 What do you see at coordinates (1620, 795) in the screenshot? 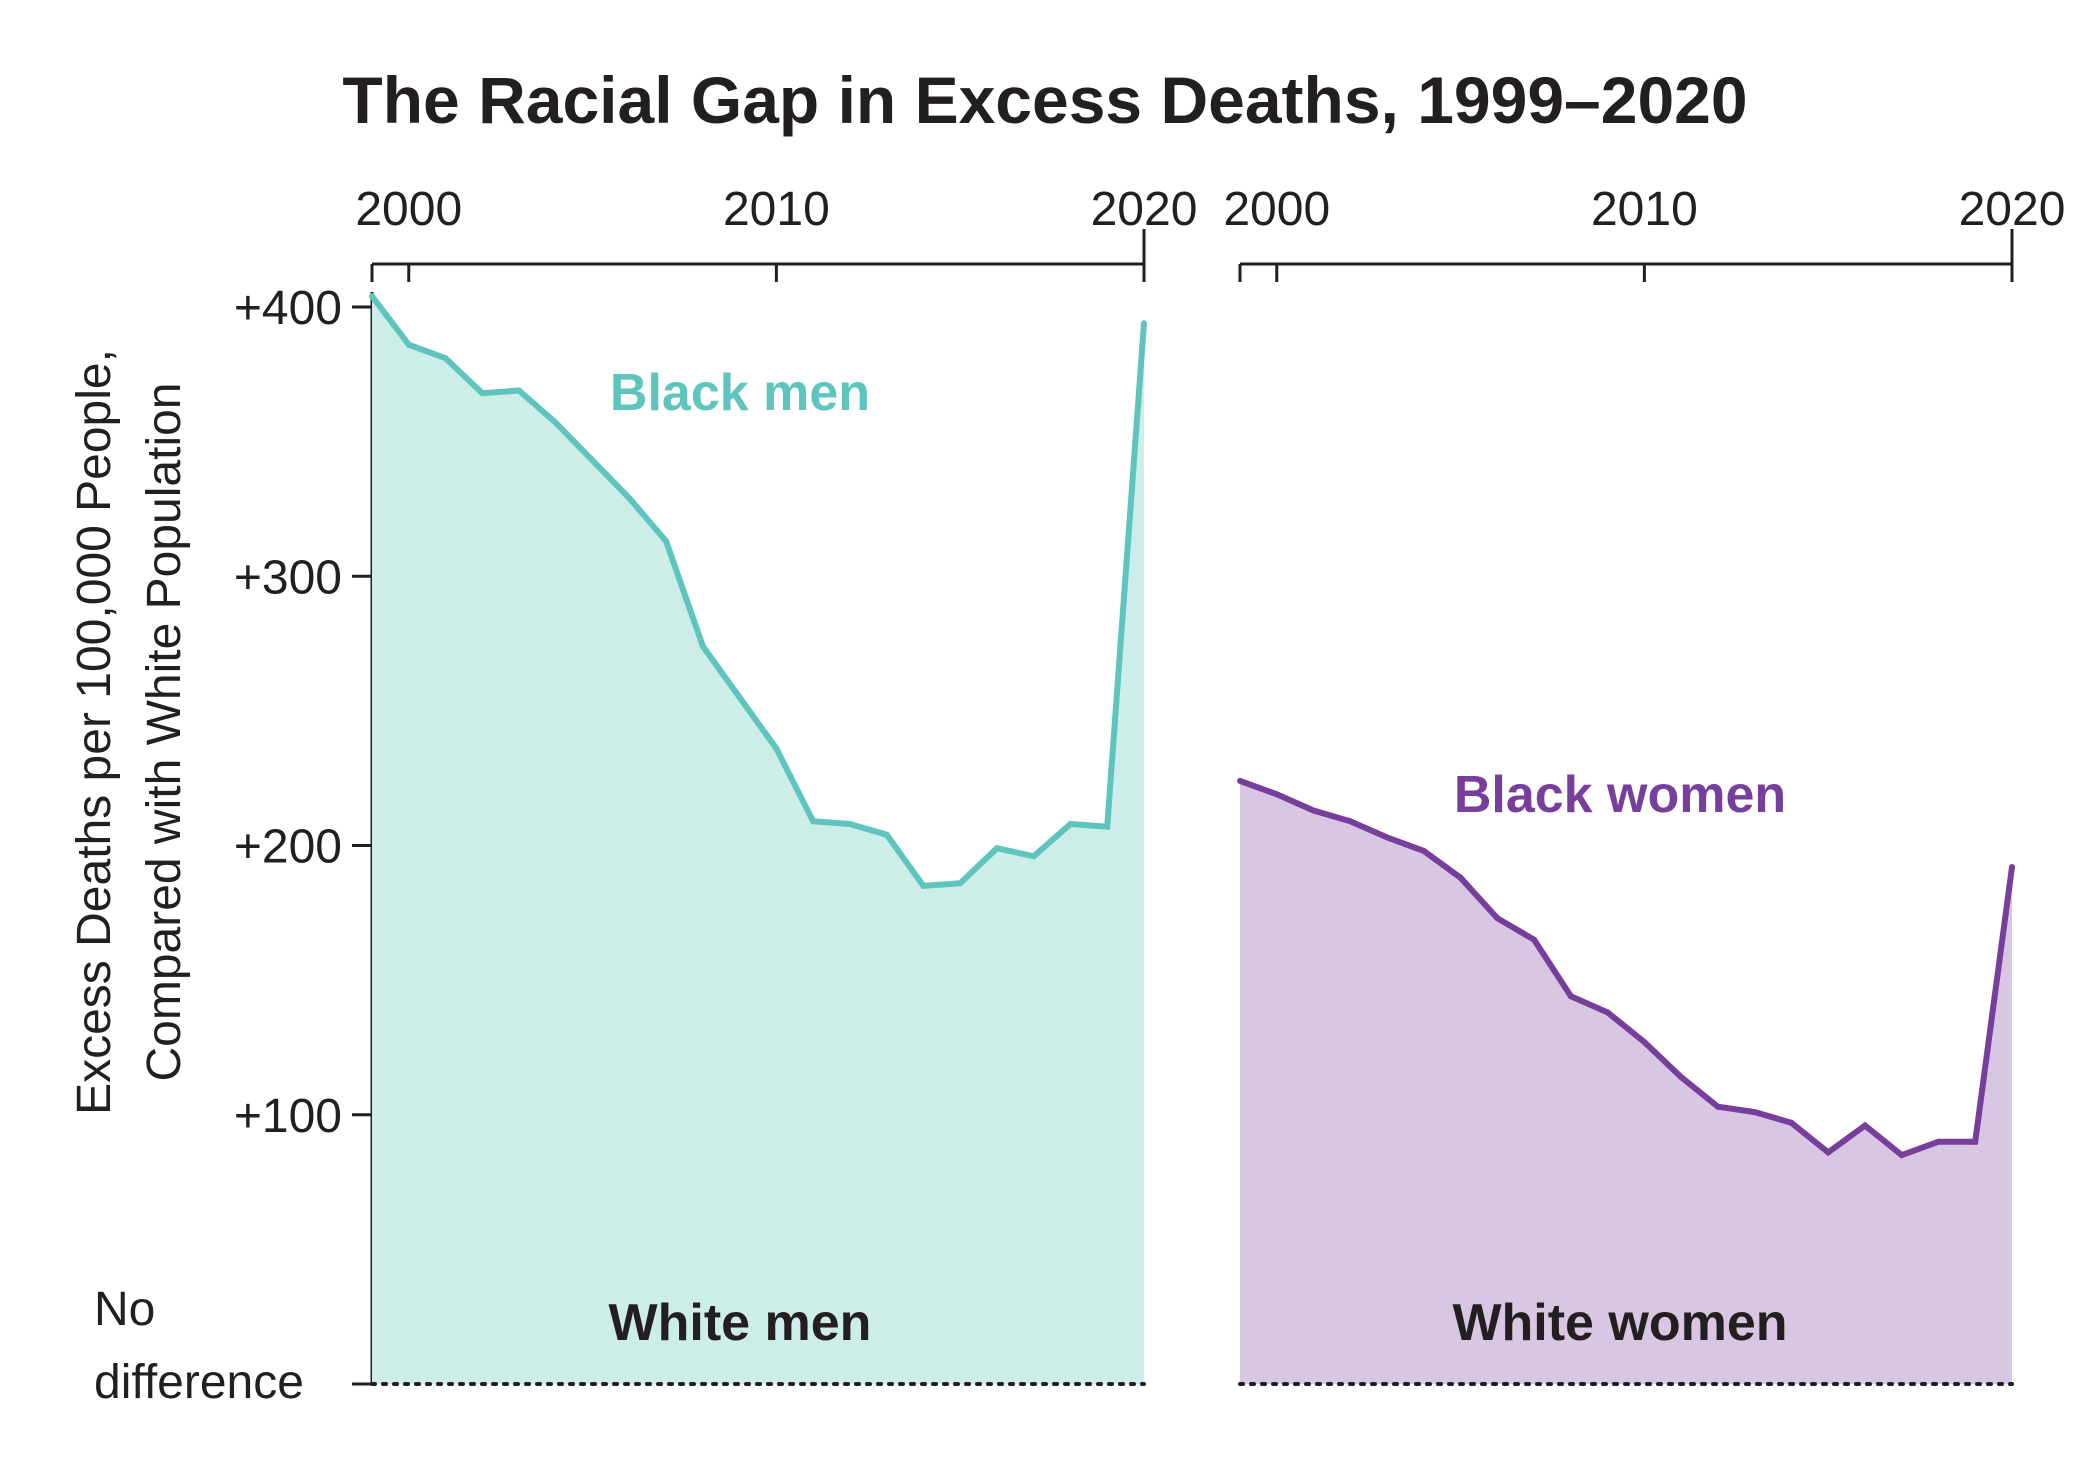
I see `series-label: Black women` at bounding box center [1620, 795].